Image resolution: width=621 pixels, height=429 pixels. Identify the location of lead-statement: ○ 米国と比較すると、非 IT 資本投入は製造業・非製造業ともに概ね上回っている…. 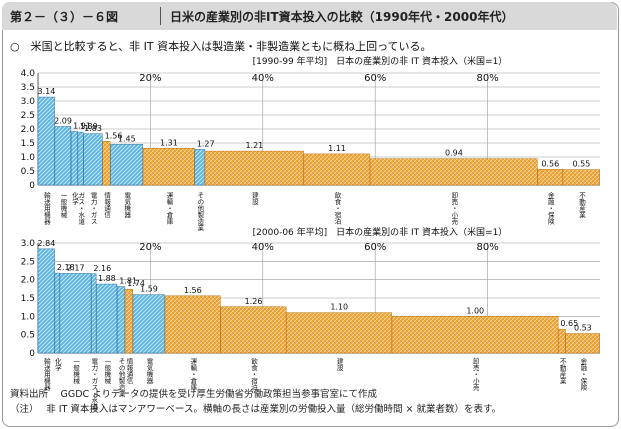
(221, 46).